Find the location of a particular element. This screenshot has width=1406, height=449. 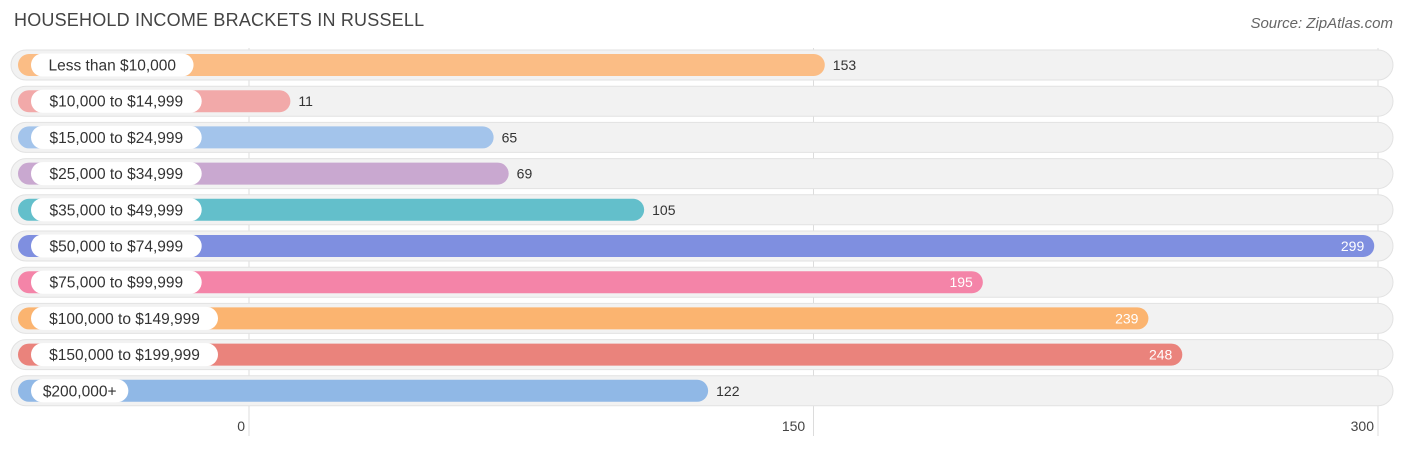

category-label: $200,000+ is located at coordinates (80, 391).